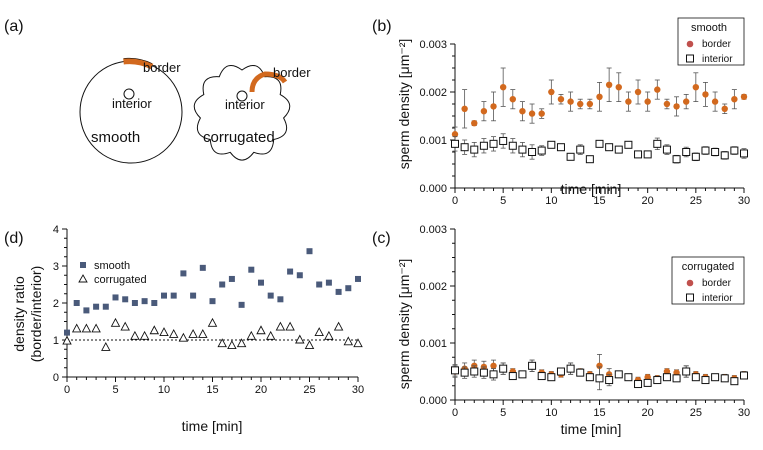  What do you see at coordinates (56, 304) in the screenshot?
I see `chart-d-y-tick-label: 2` at bounding box center [56, 304].